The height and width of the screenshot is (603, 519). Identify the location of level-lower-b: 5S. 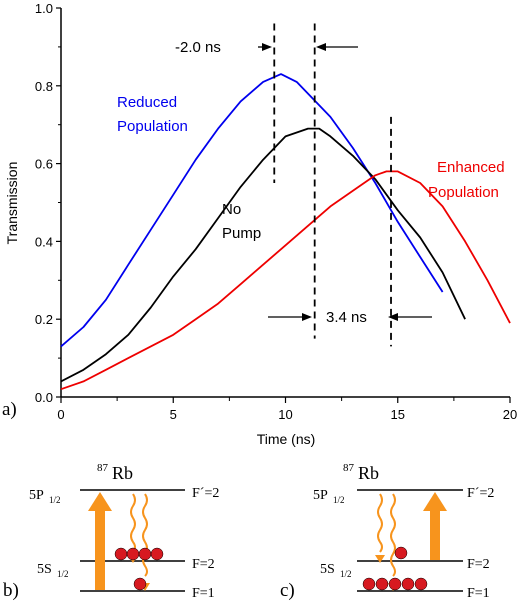
(44, 569).